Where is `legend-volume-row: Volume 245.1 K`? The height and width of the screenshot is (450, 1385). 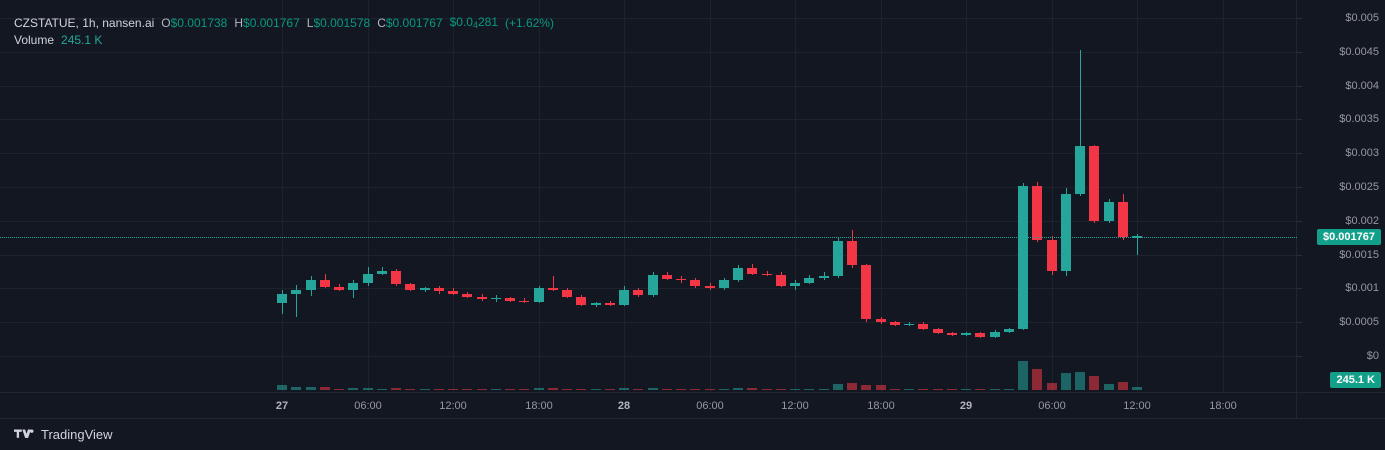
legend-volume-row: Volume 245.1 K is located at coordinates (284, 40).